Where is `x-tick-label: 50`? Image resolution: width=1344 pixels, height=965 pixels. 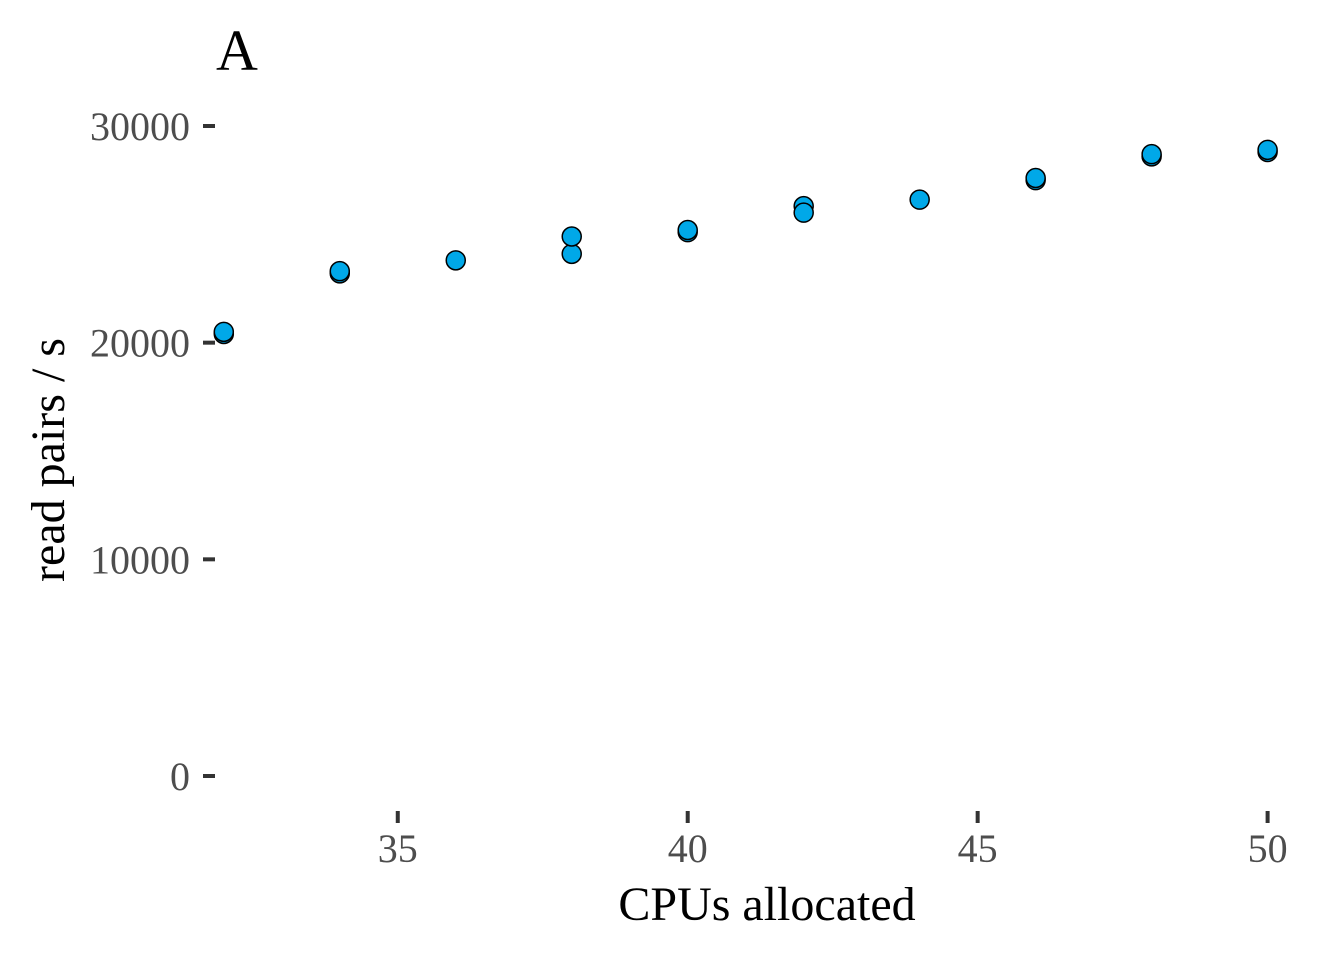
x-tick-label: 50 is located at coordinates (1268, 848).